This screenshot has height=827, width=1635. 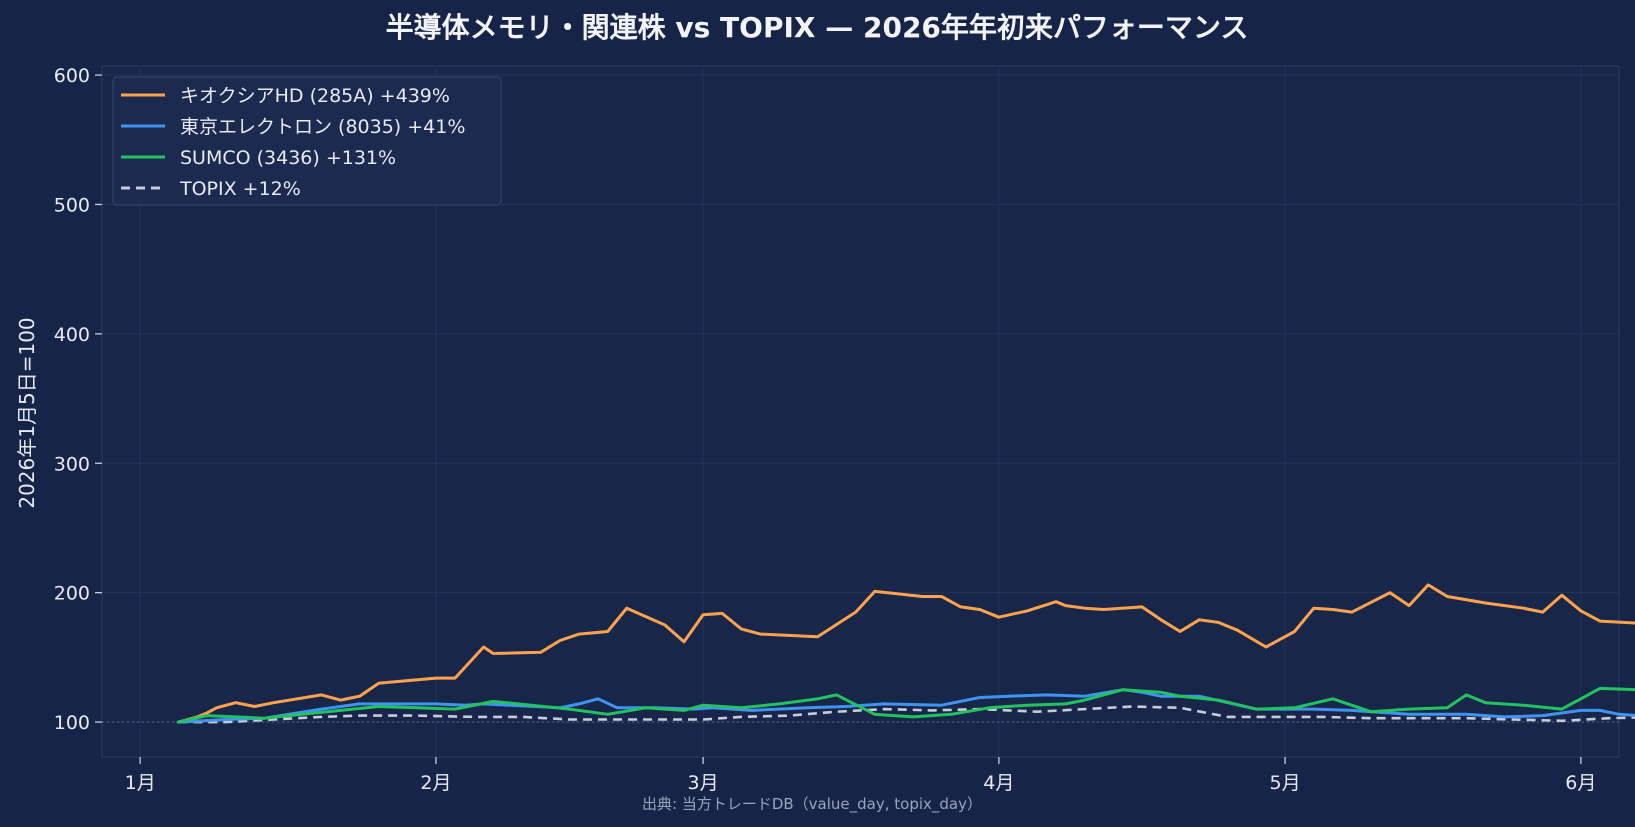 What do you see at coordinates (72, 76) in the screenshot?
I see `y-tick-label: 600` at bounding box center [72, 76].